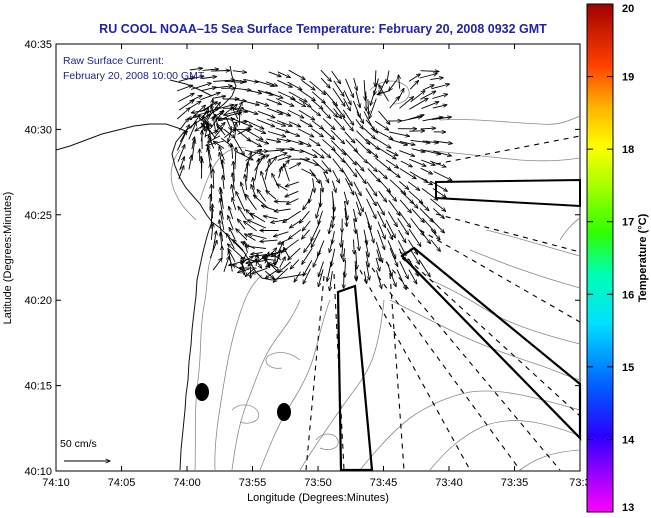 Image resolution: width=651 pixels, height=518 pixels. What do you see at coordinates (284, 412) in the screenshot?
I see `buoy-marker` at bounding box center [284, 412].